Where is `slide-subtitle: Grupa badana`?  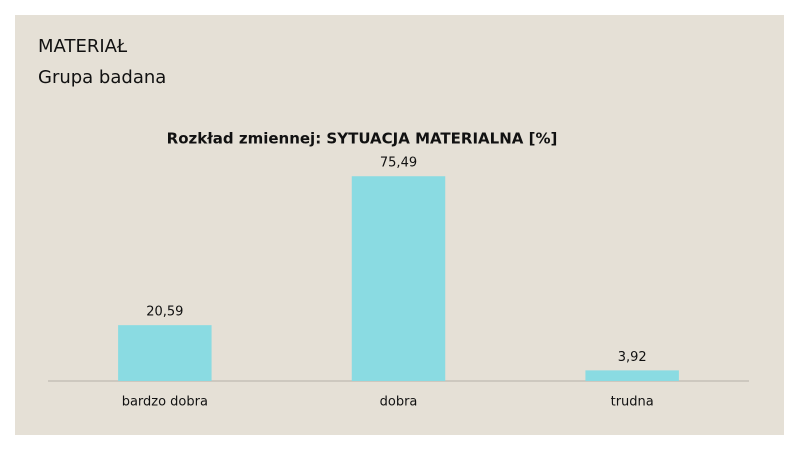
slide-subtitle: Grupa badana is located at coordinates (102, 77).